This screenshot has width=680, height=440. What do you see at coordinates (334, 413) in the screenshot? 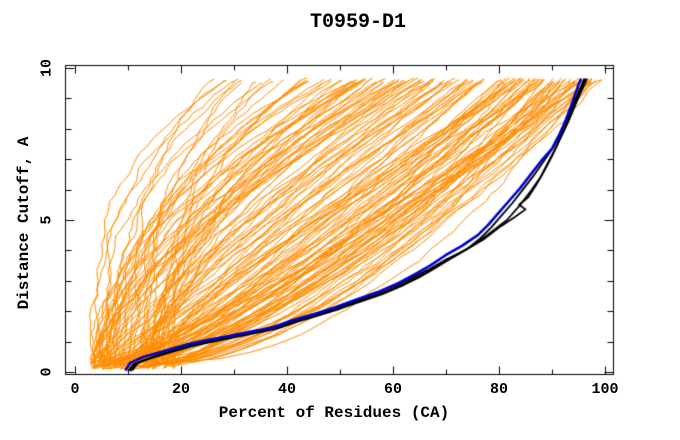
I see `x-axis-title: Percent of Residues (CA)` at bounding box center [334, 413].